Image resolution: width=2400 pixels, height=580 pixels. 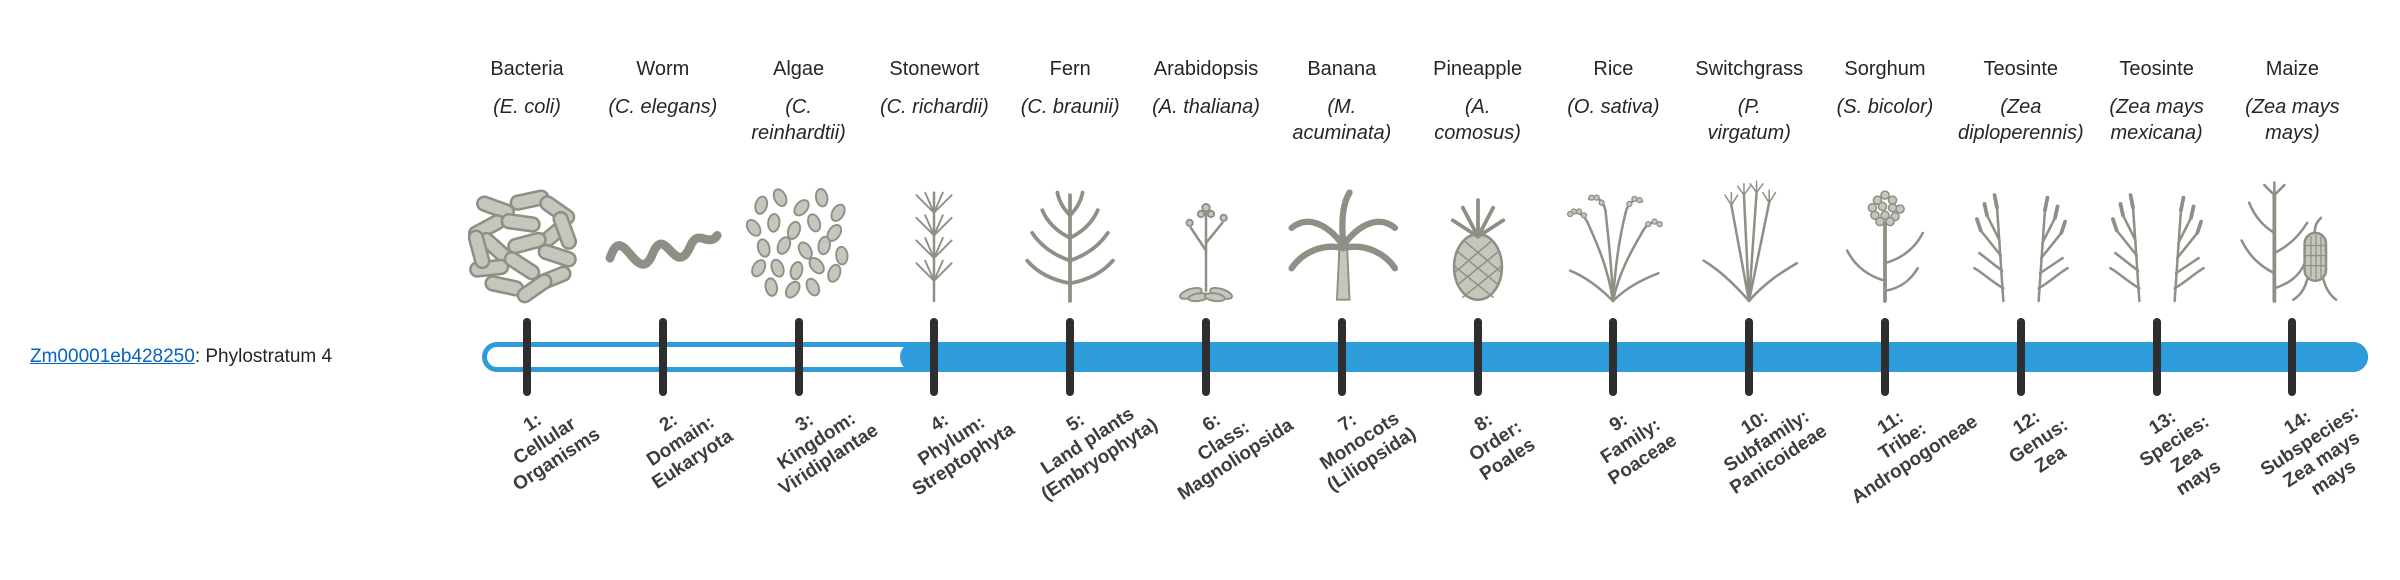 I want to click on species-column-11-sorghum: Sorghum (S. bicolor), so click(x=1885, y=155).